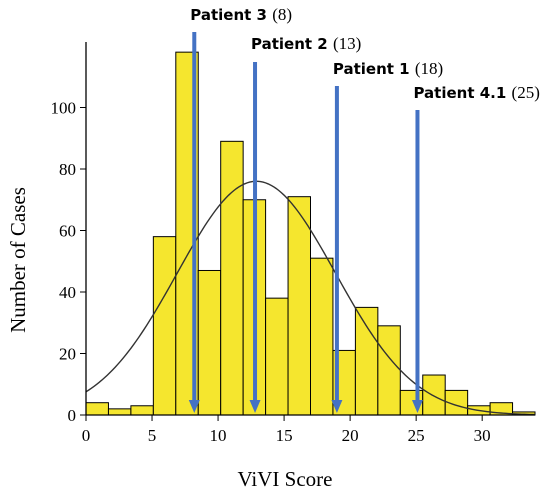 The width and height of the screenshot is (550, 494). Describe the element at coordinates (284, 435) in the screenshot. I see `x-tick-label: 15` at that location.